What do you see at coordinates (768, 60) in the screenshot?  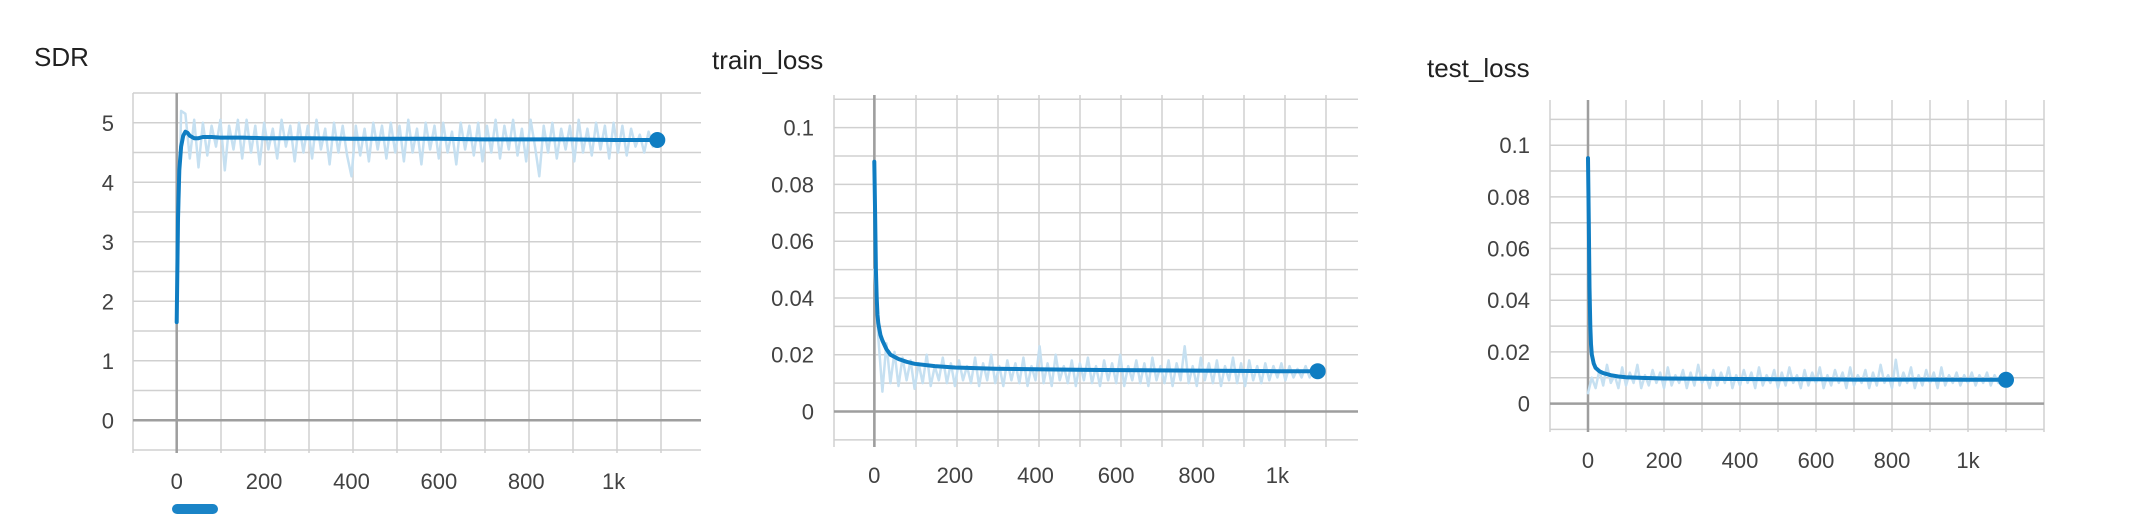 I see `chart-title-train-loss: train_loss` at bounding box center [768, 60].